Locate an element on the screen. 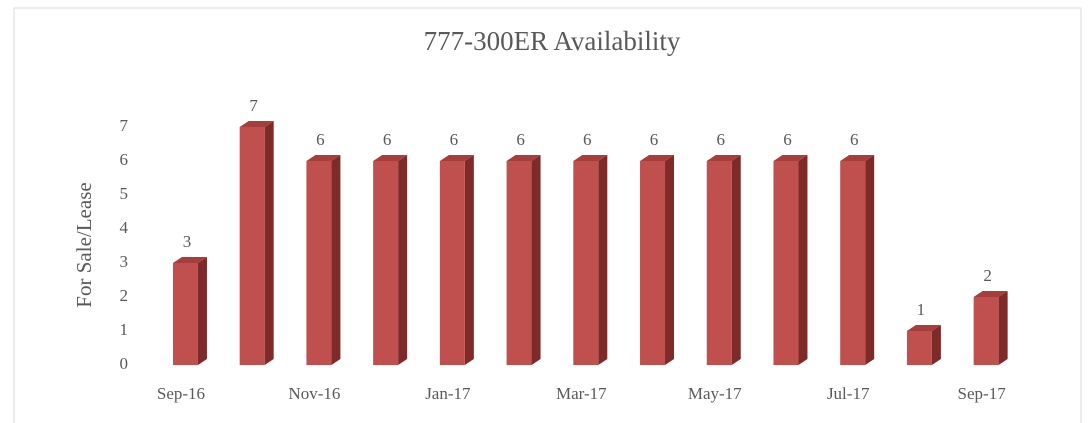 The image size is (1090, 423). y-axis-title: For Sale/Lease is located at coordinates (84, 244).